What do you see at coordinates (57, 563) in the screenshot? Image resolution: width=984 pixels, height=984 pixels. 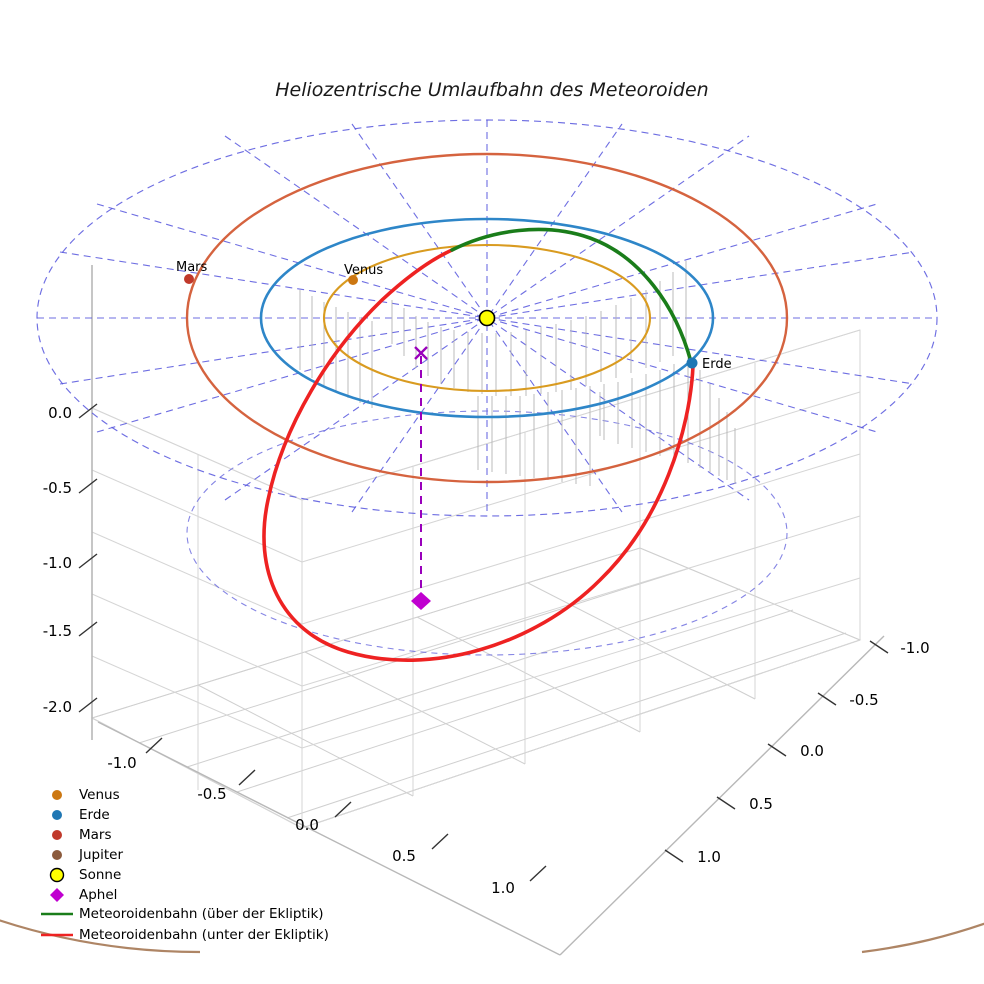 I see `z-tick-label-2: -1.0` at bounding box center [57, 563].